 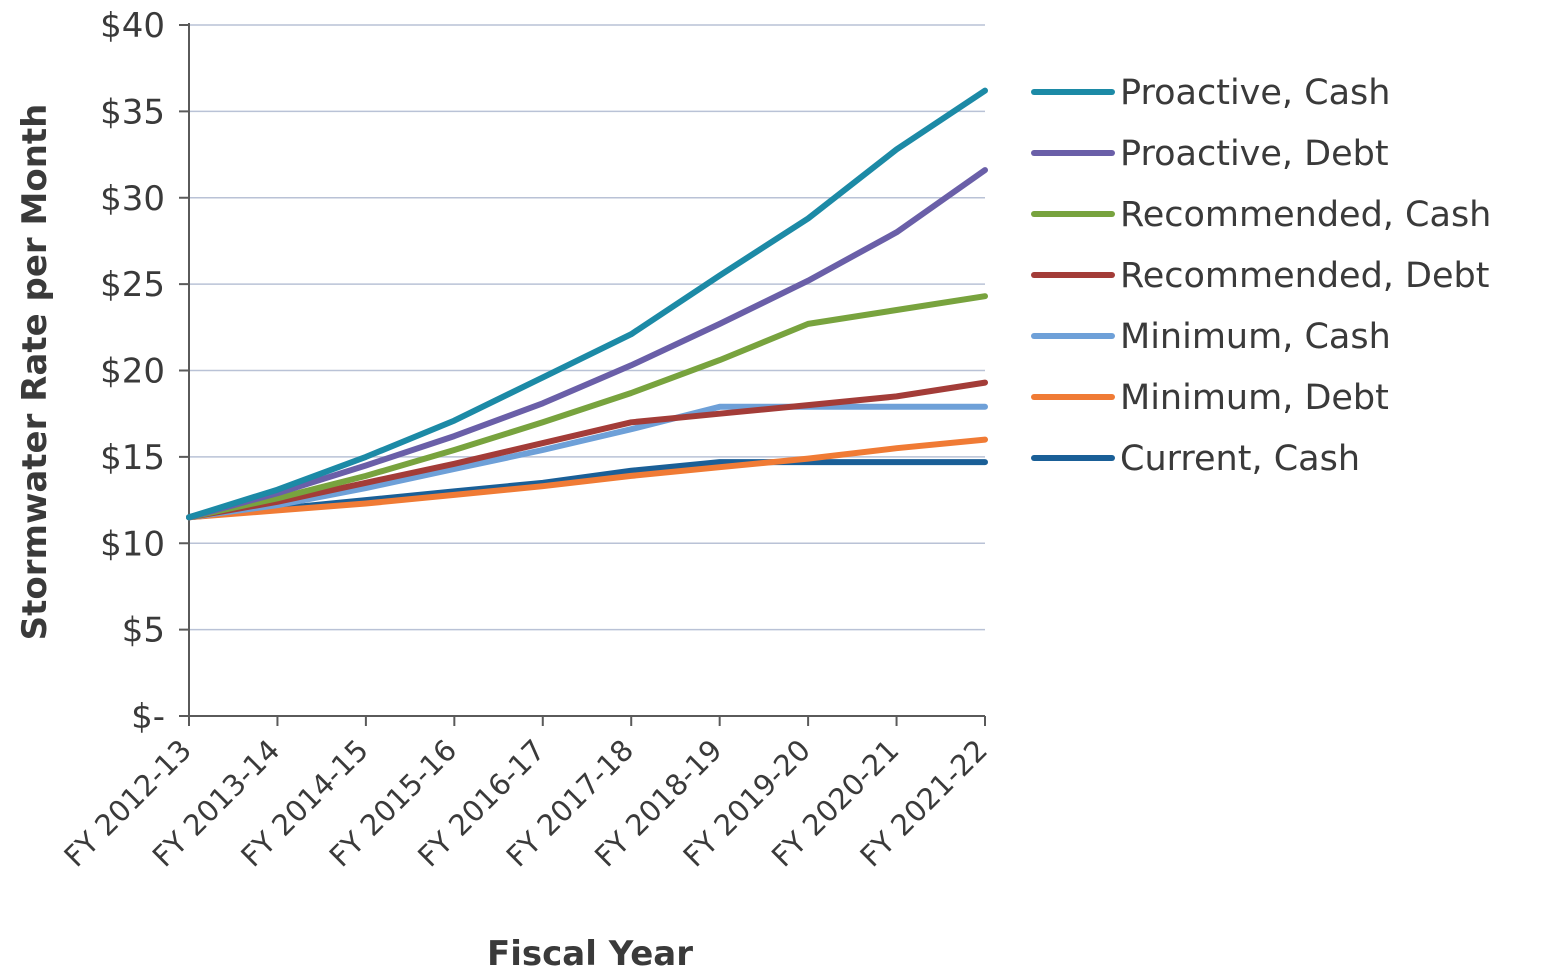 I want to click on y-tick-label: $25, so click(x=132, y=285).